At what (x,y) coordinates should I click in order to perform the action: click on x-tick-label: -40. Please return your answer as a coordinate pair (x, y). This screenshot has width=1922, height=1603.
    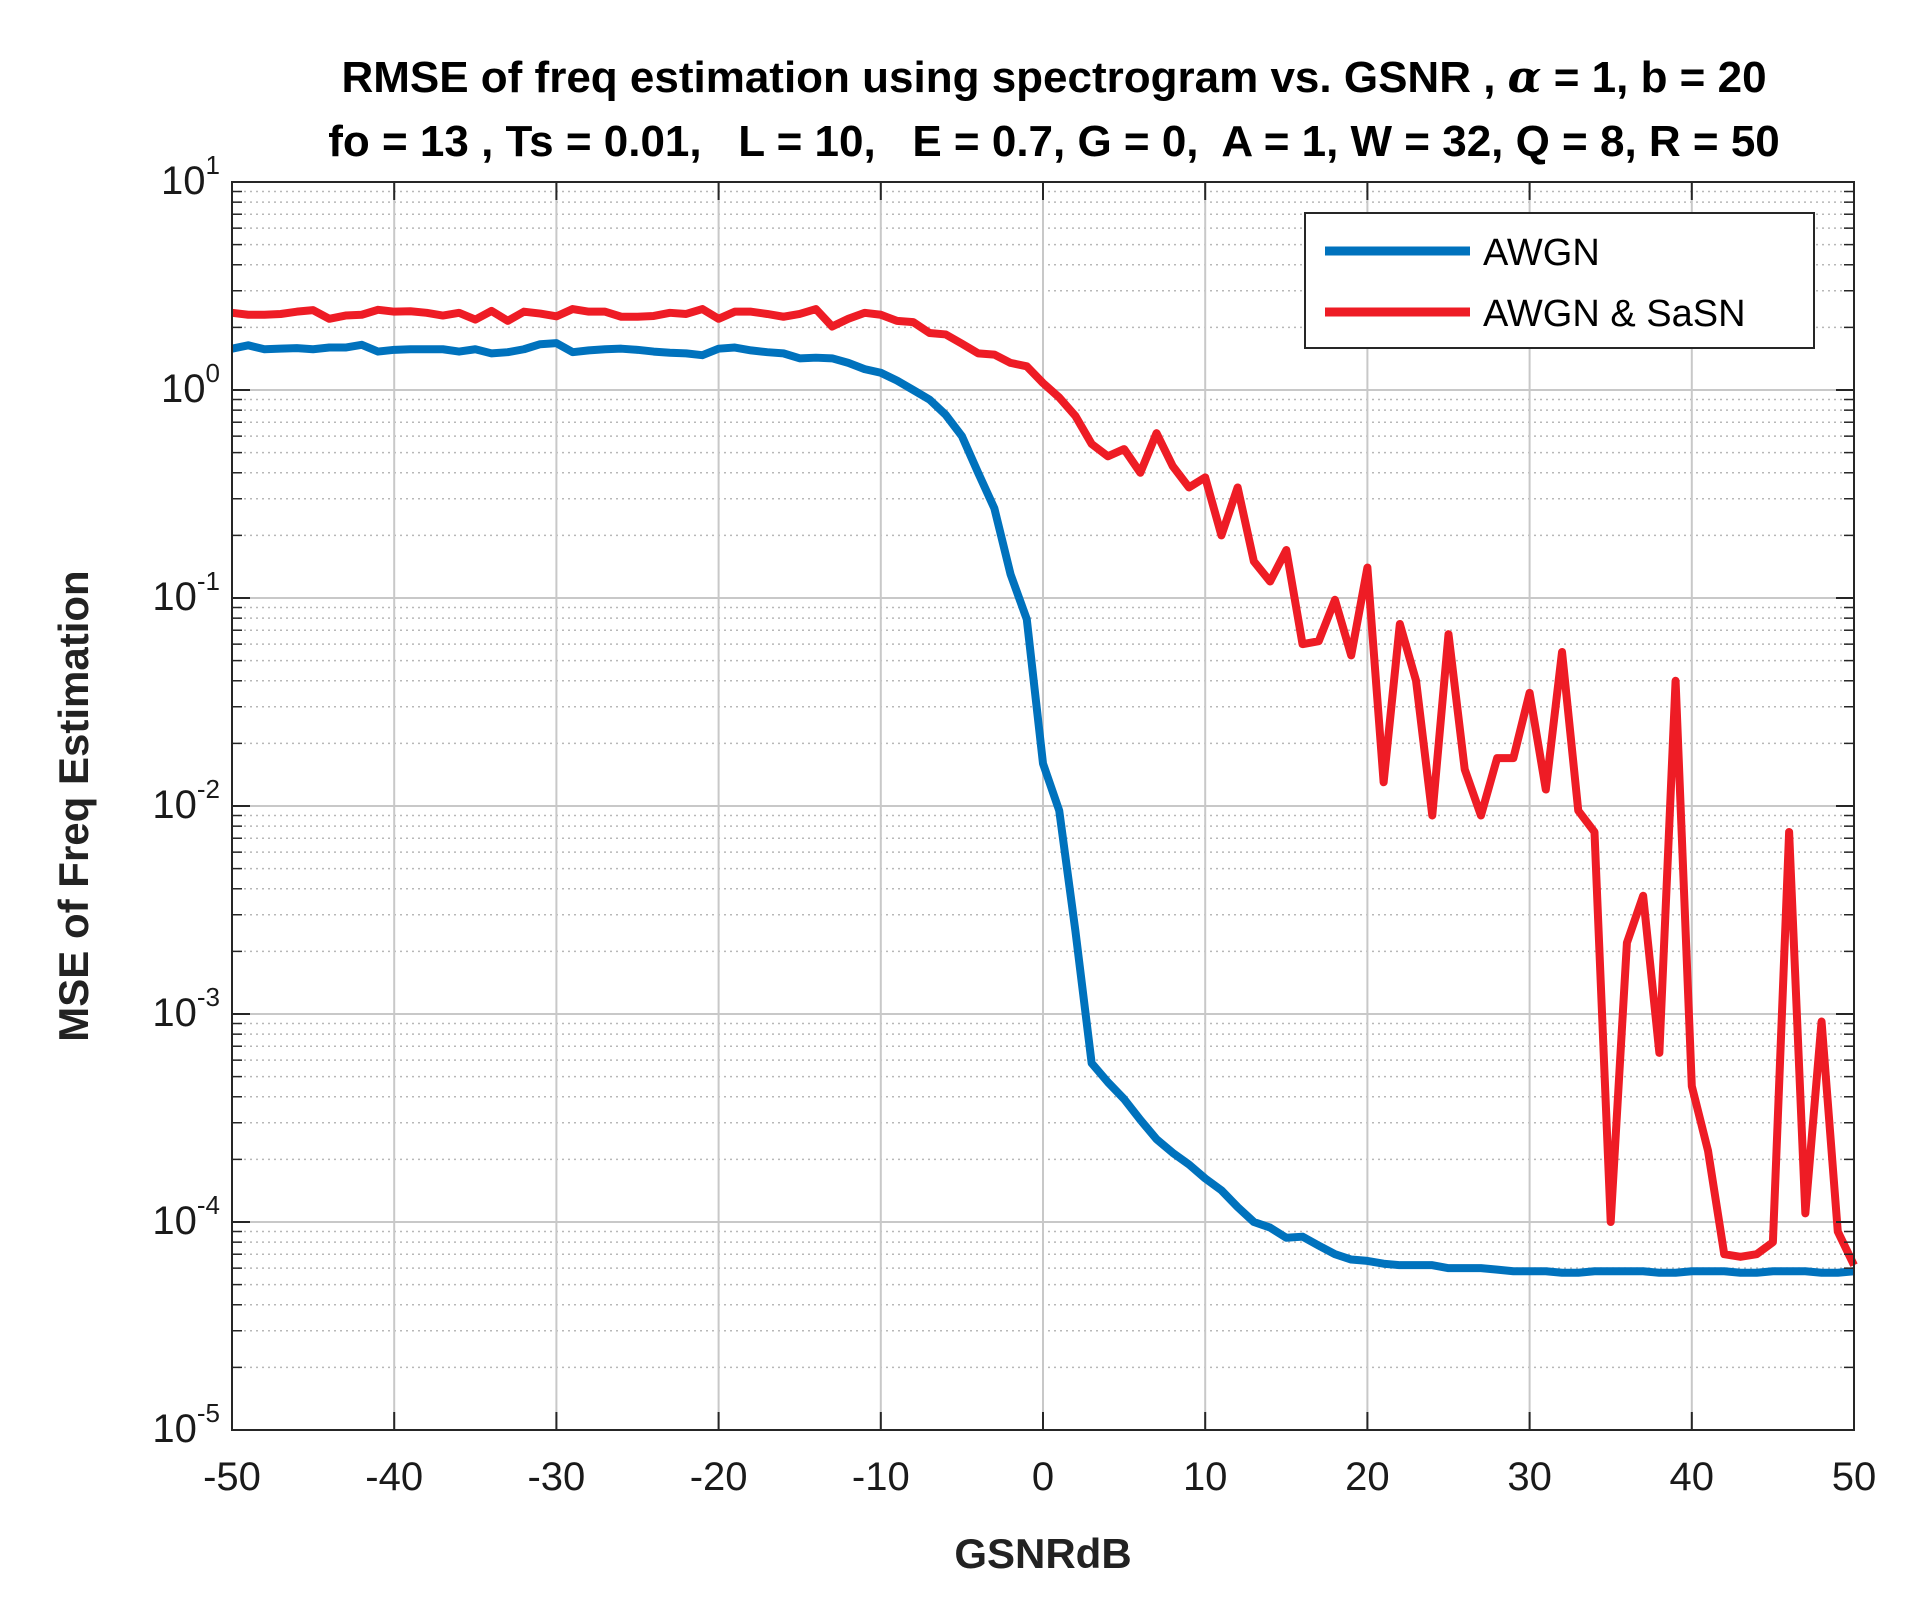
    Looking at the image, I should click on (394, 1477).